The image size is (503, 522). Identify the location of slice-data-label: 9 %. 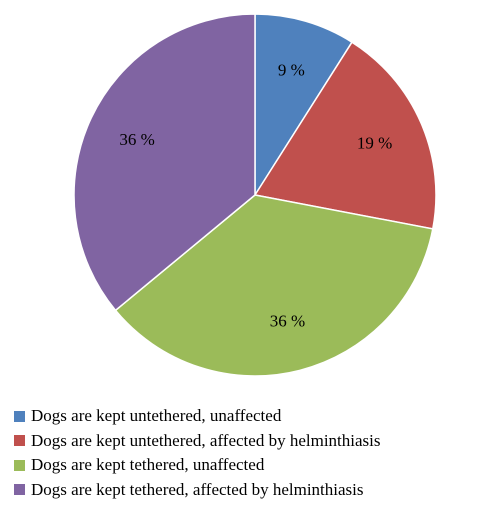
(291, 69).